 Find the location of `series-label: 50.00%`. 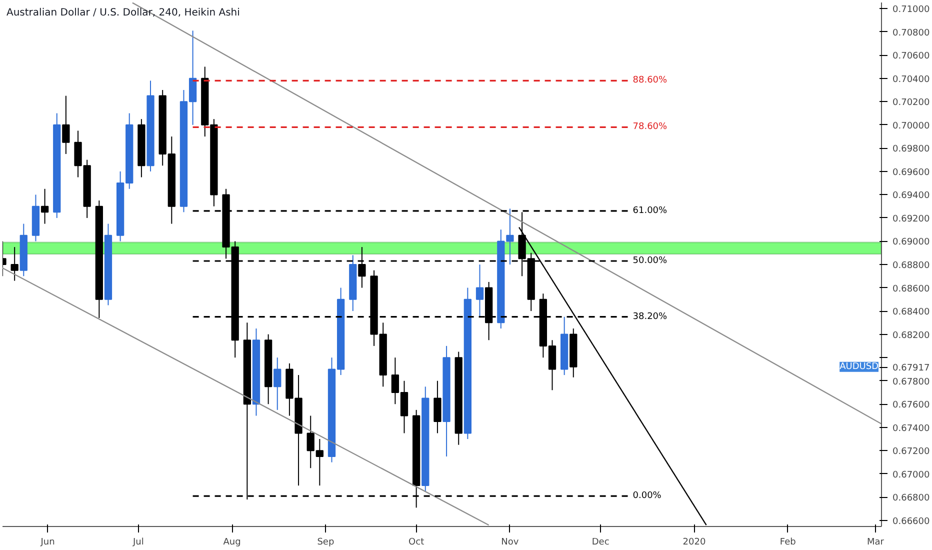

series-label: 50.00% is located at coordinates (650, 261).